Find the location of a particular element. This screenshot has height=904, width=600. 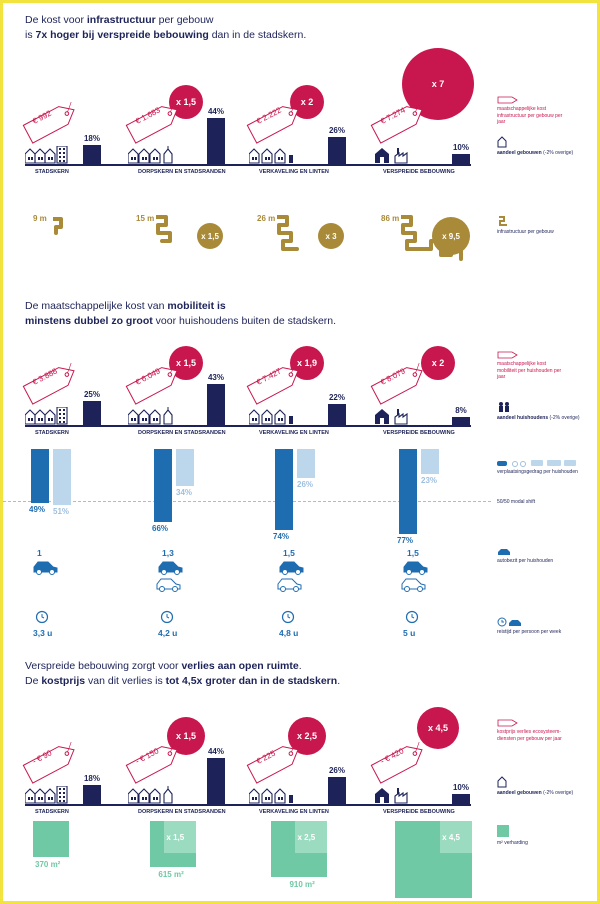

legend-paved: m² verharding is located at coordinates (537, 836).